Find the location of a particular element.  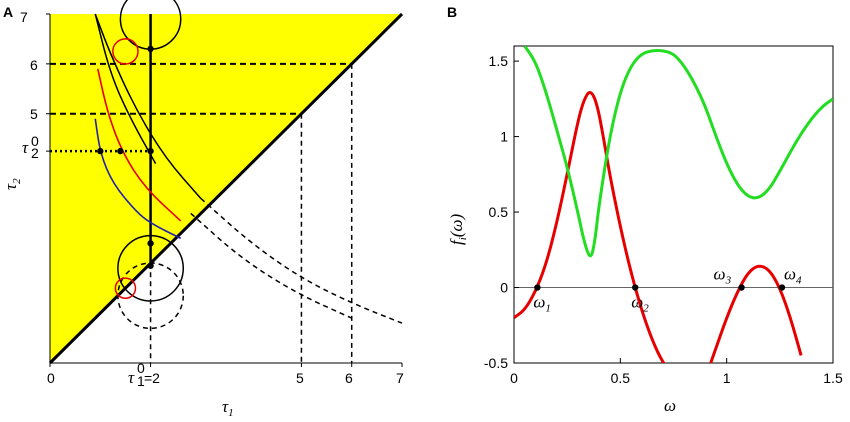

panel-label-b: B is located at coordinates (452, 12).